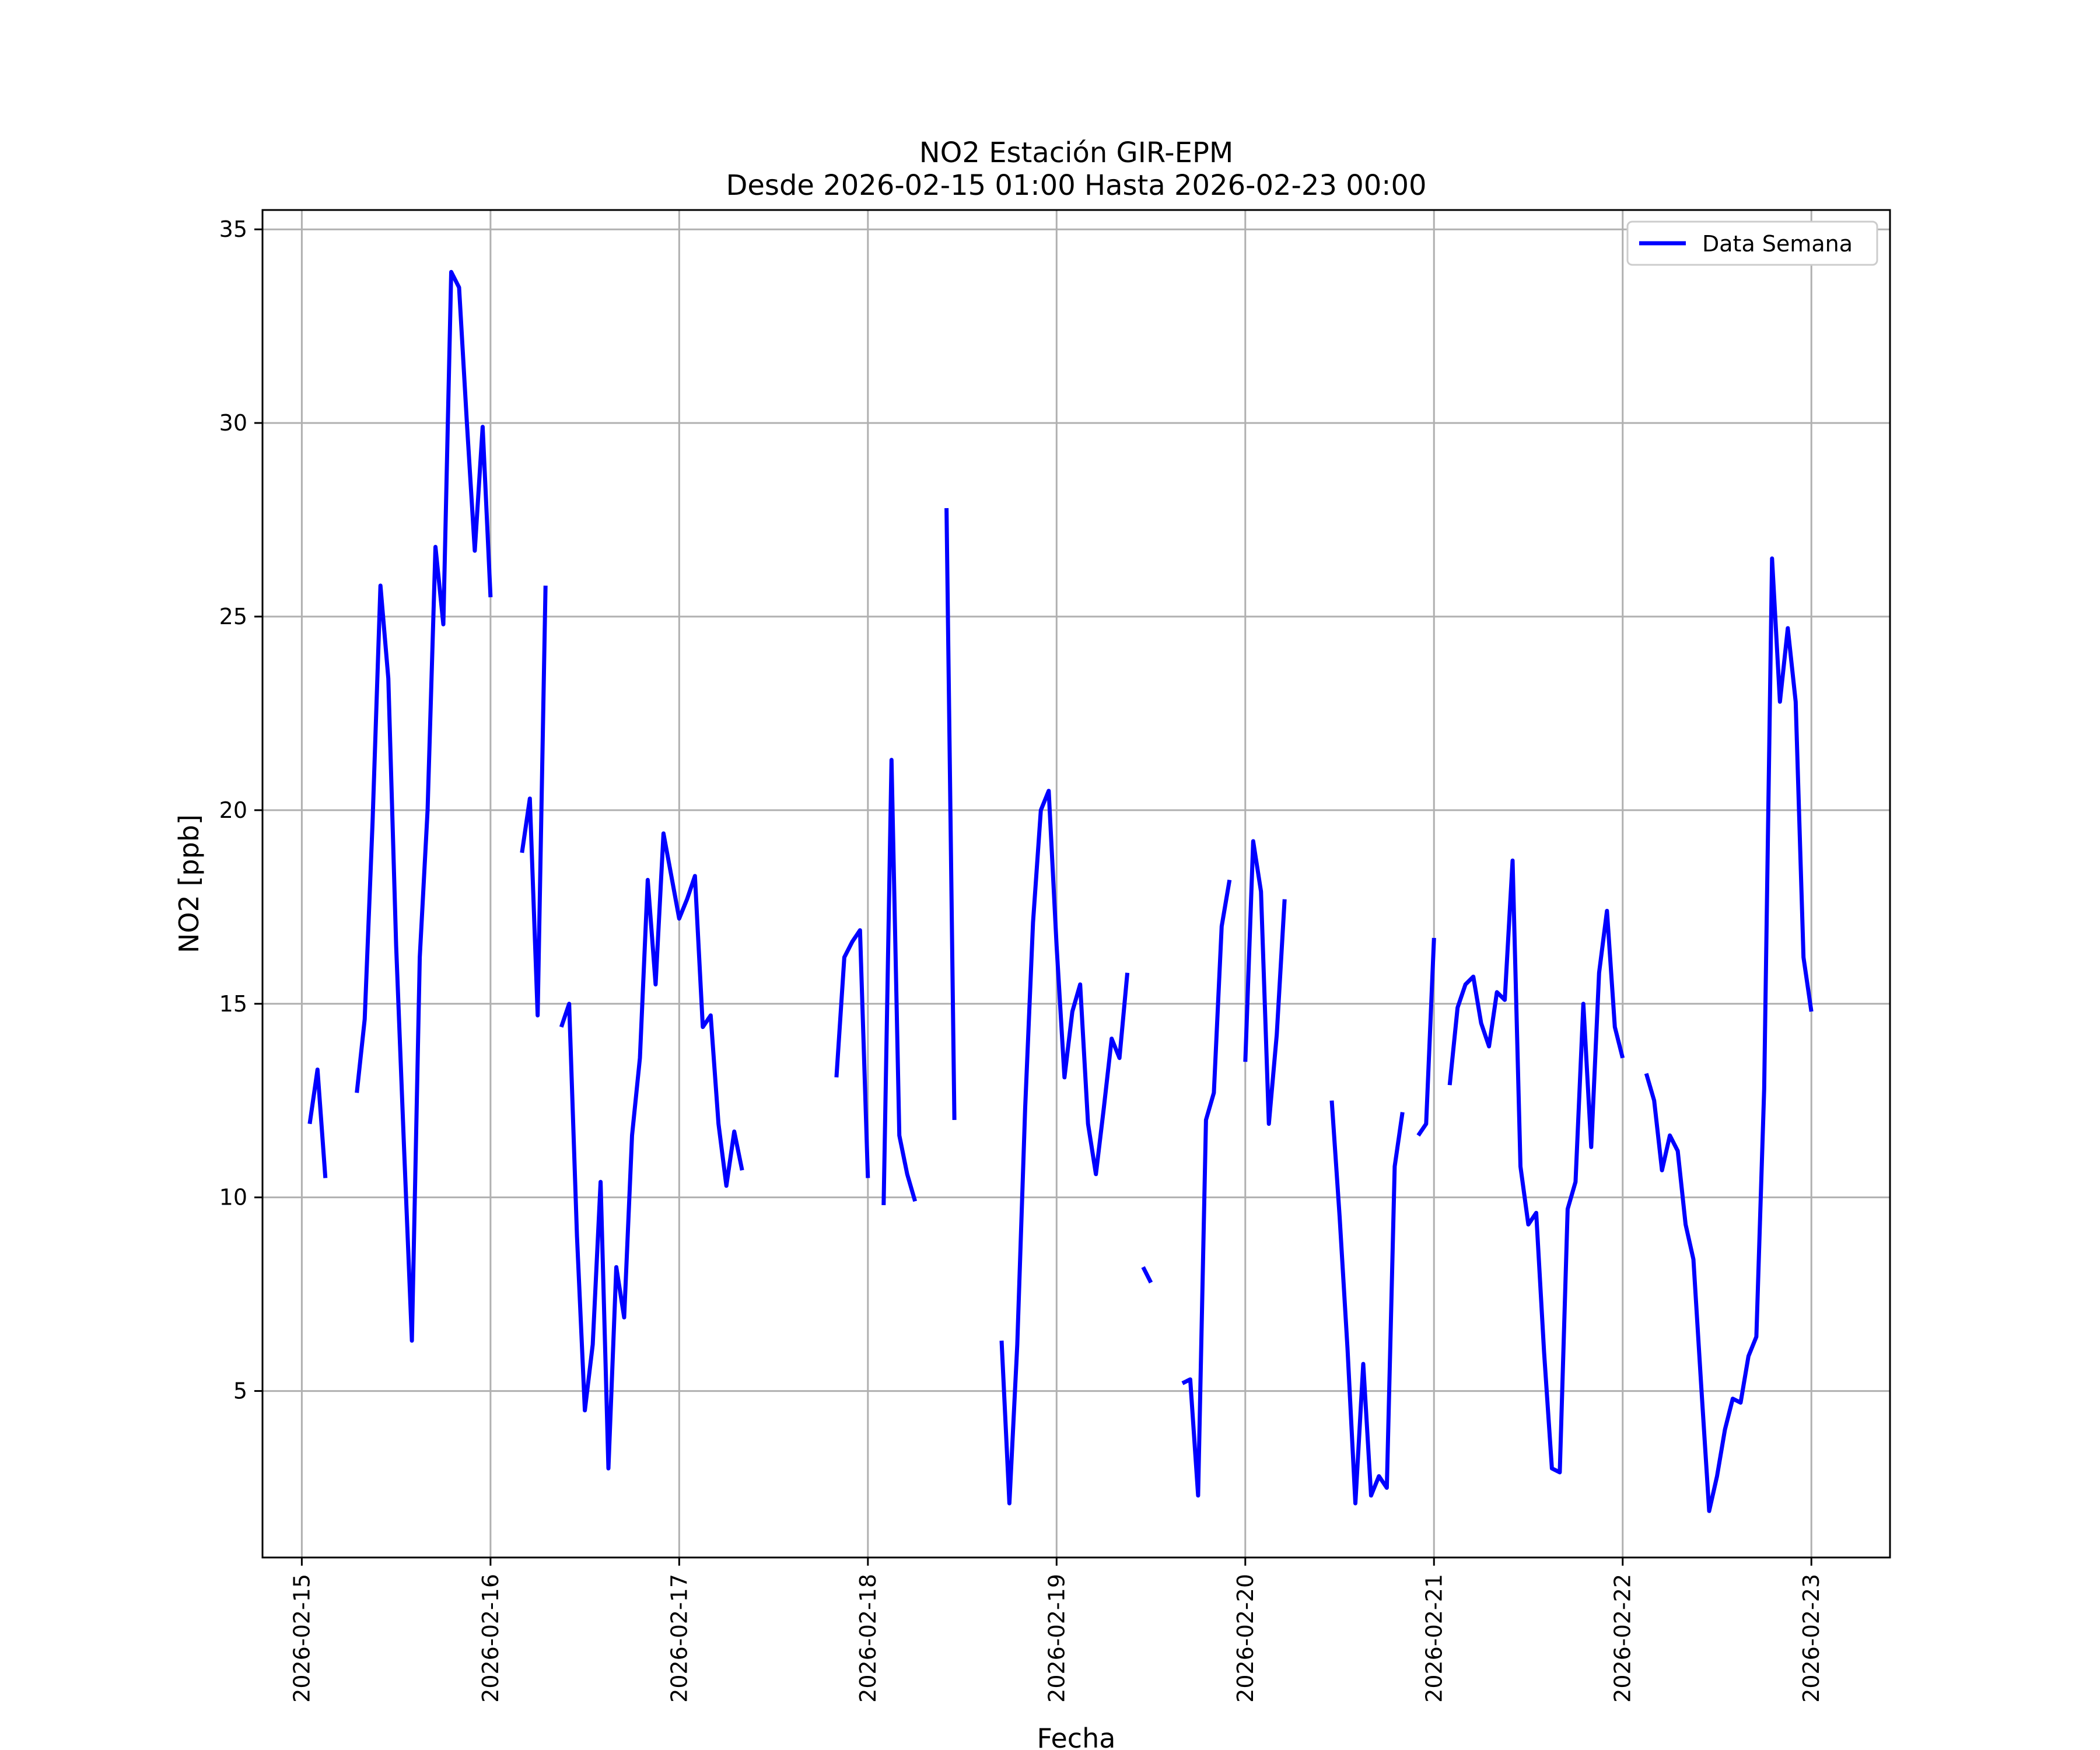  What do you see at coordinates (490, 1638) in the screenshot?
I see `x-tick-label: 2026-02-16` at bounding box center [490, 1638].